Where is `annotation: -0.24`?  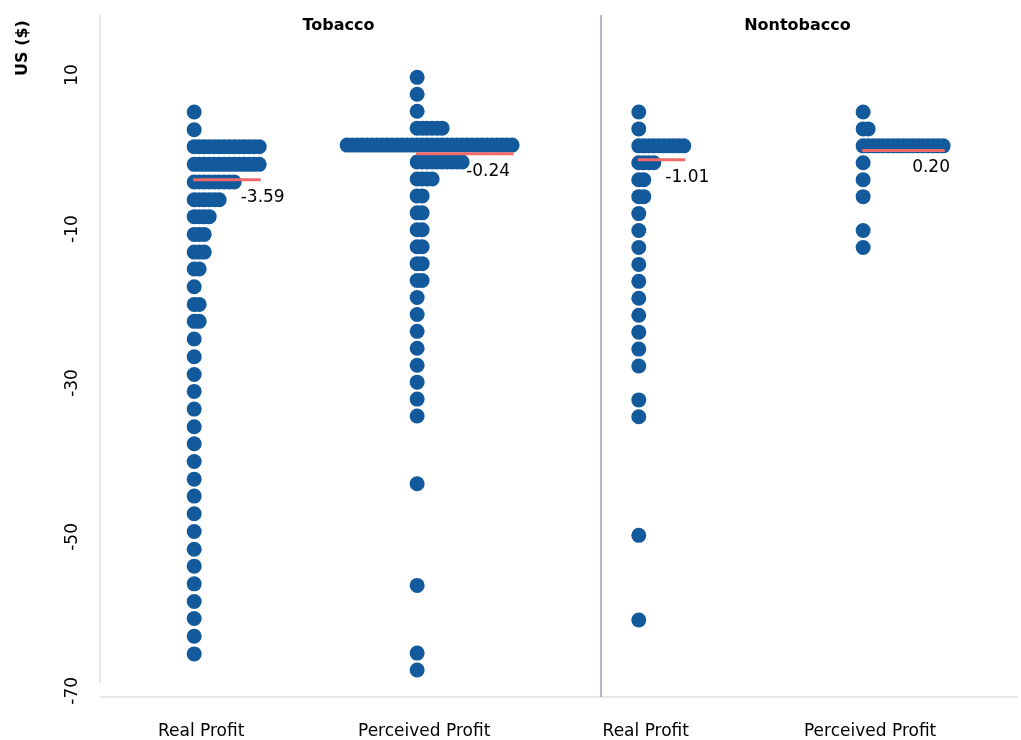
annotation: -0.24 is located at coordinates (488, 169).